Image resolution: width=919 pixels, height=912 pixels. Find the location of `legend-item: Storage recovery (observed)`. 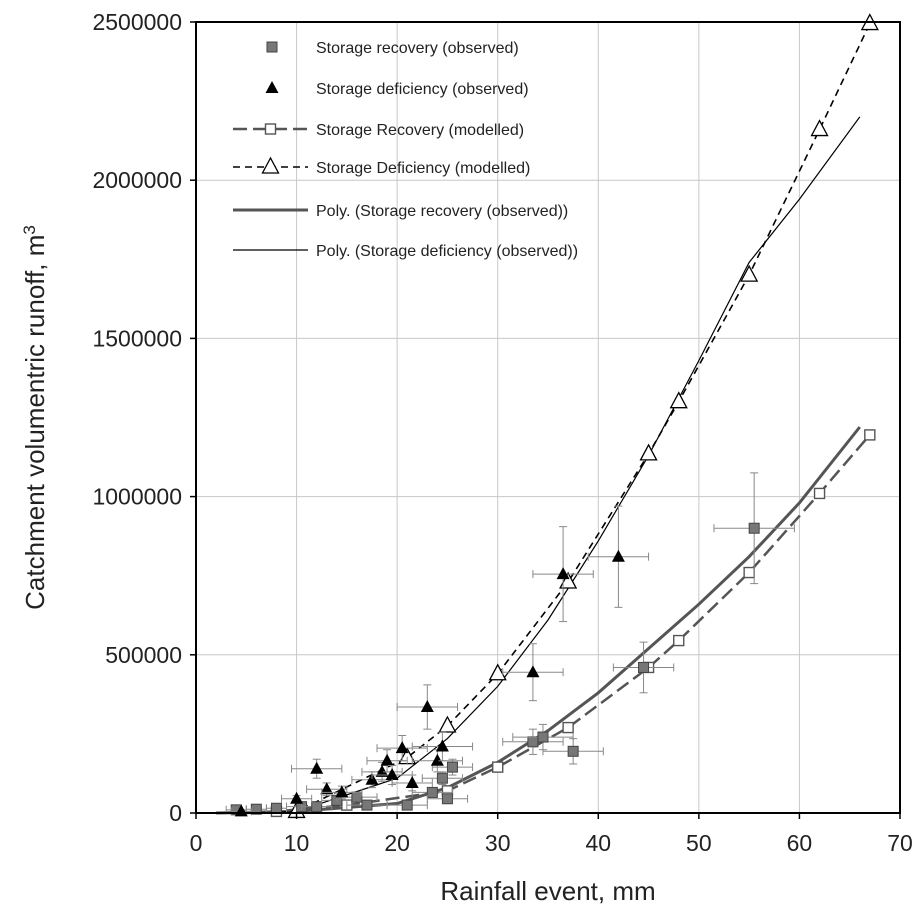

legend-item: Storage recovery (observed) is located at coordinates (392, 48).